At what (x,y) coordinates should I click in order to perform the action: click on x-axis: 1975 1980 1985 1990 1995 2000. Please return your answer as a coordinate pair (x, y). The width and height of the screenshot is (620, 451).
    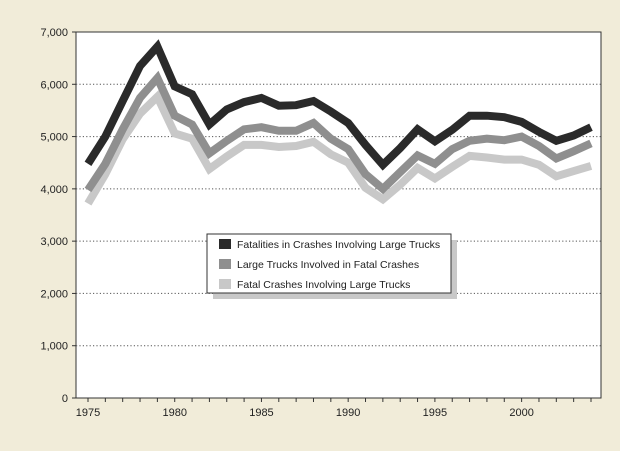
    Looking at the image, I should click on (334, 408).